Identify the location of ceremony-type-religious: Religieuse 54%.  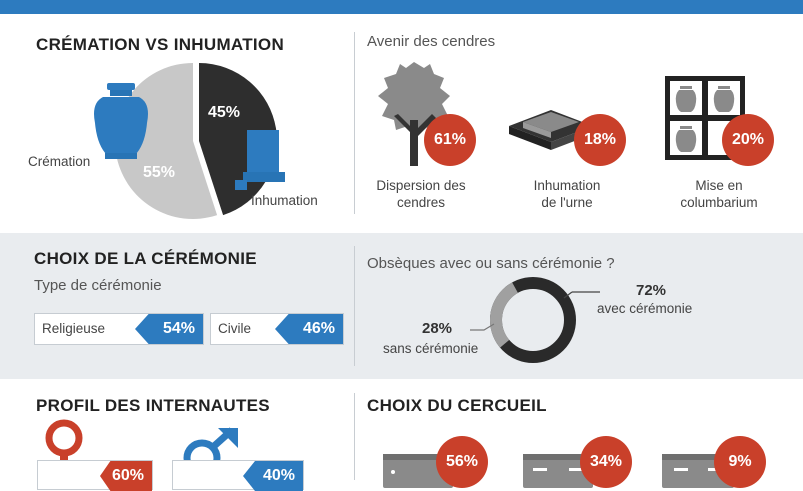
(119, 329).